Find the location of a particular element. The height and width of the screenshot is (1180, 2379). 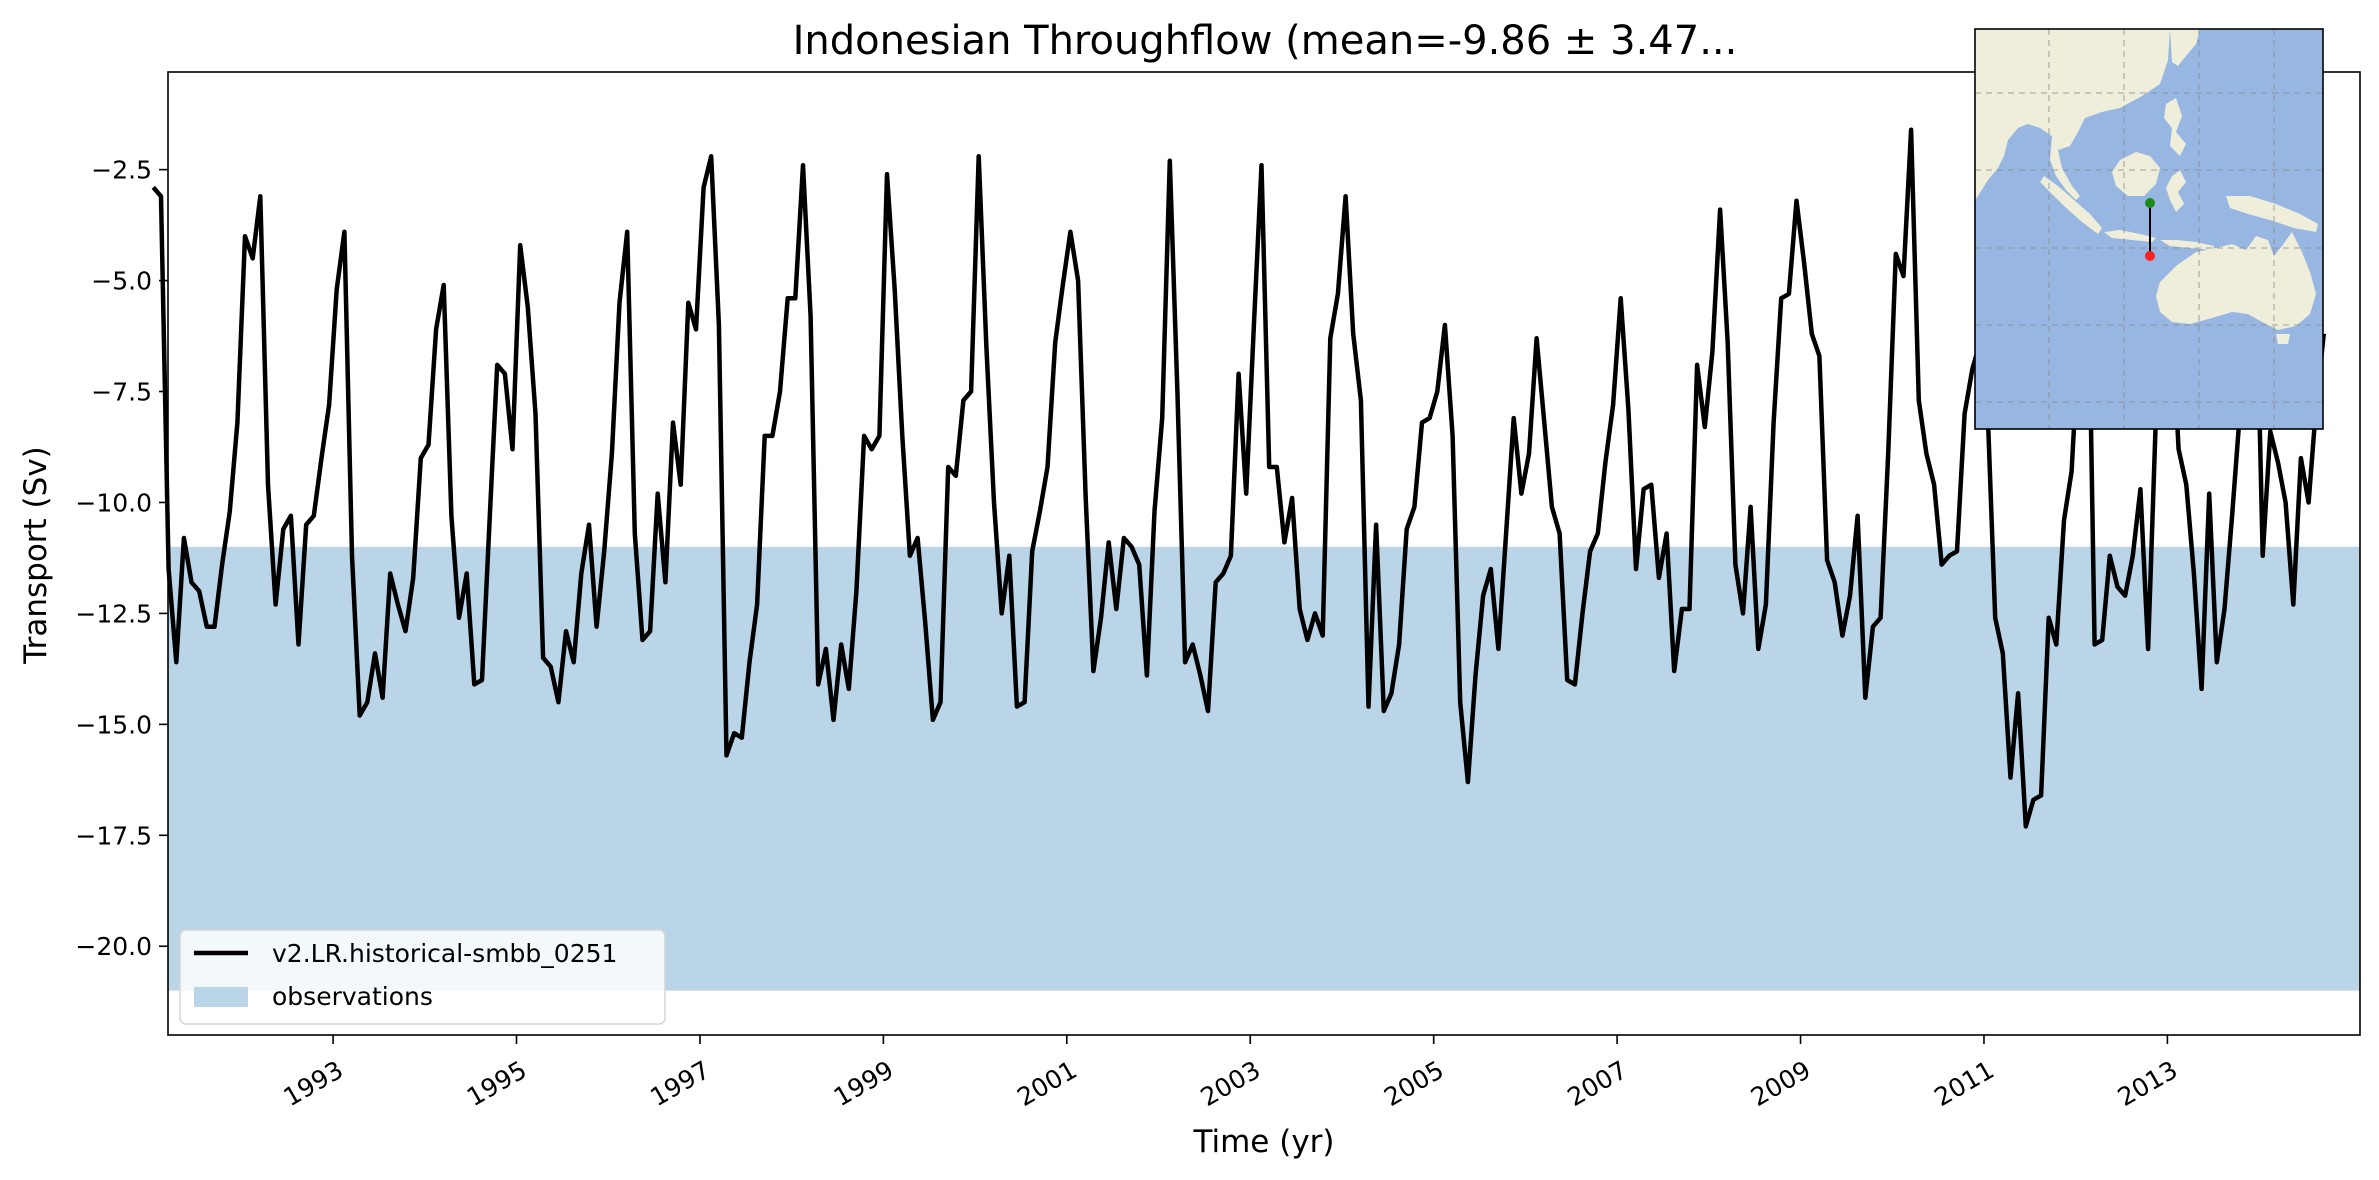

y-axis-label: Transport (Sv) is located at coordinates (36, 555).